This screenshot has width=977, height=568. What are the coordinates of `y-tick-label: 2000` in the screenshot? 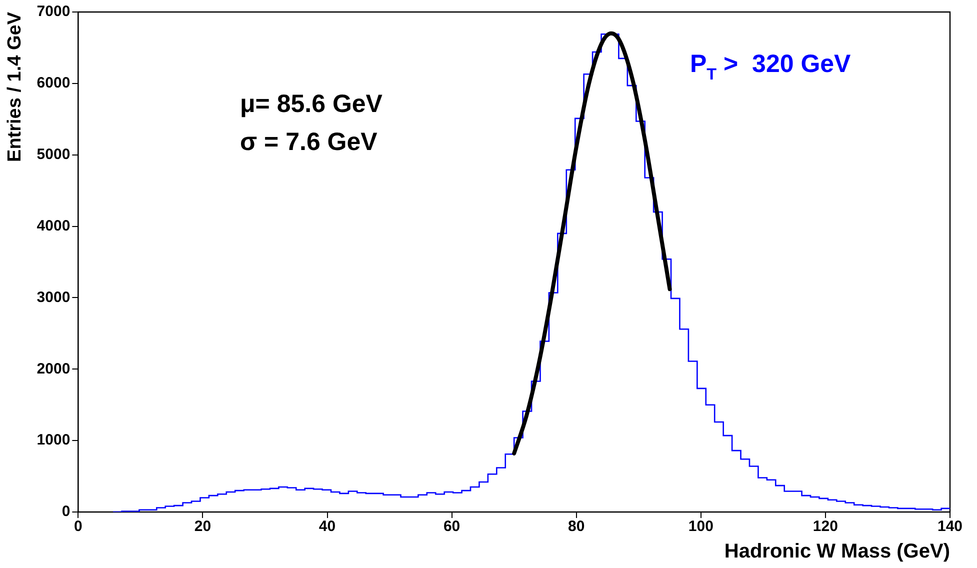 It's located at (53, 369).